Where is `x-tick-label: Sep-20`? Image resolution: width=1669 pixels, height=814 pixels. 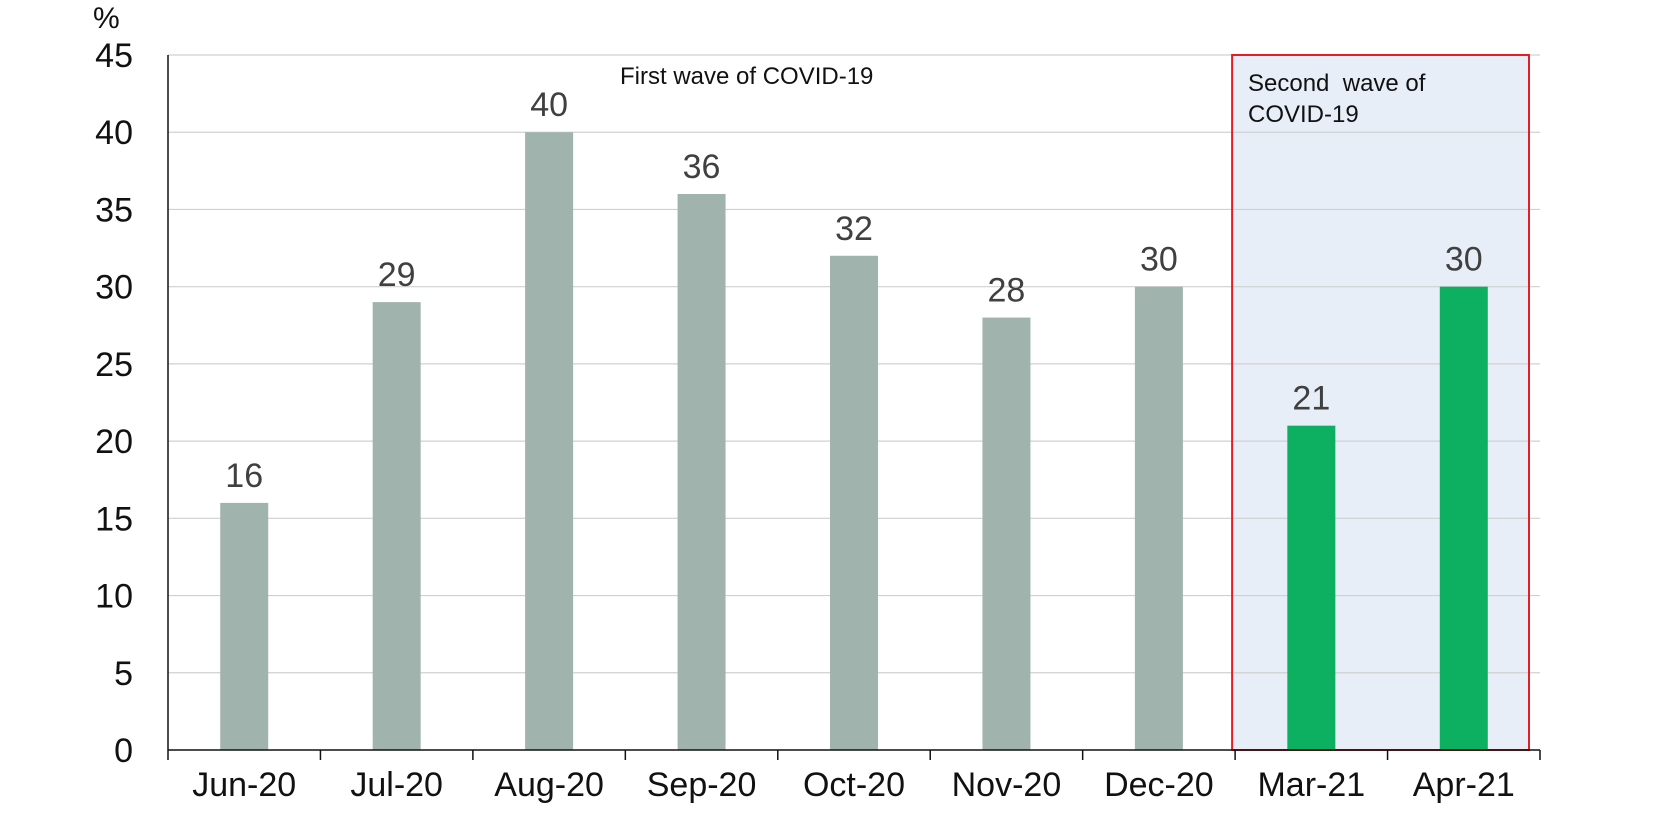 x-tick-label: Sep-20 is located at coordinates (702, 785).